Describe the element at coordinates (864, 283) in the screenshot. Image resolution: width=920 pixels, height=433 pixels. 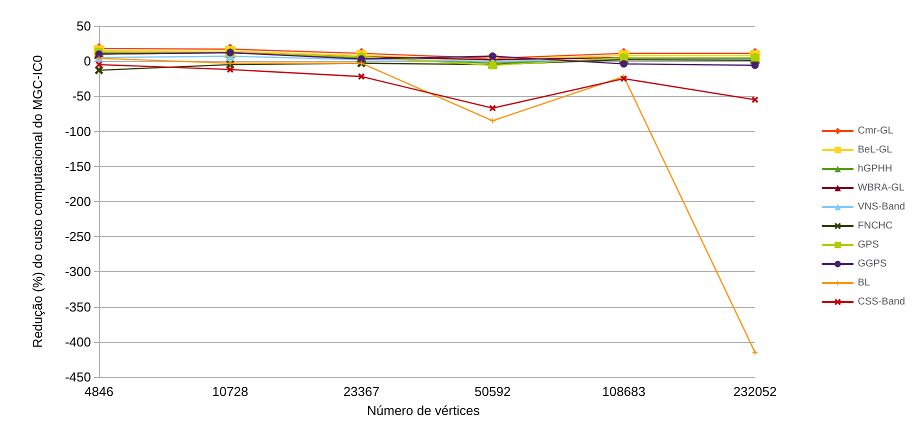
I see `legend-label: BL` at that location.